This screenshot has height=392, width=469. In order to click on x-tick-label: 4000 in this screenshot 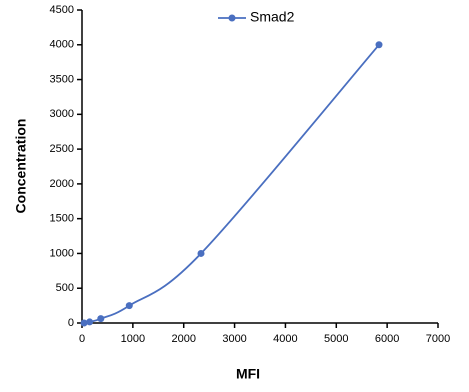, I will do `click(285, 339)`.